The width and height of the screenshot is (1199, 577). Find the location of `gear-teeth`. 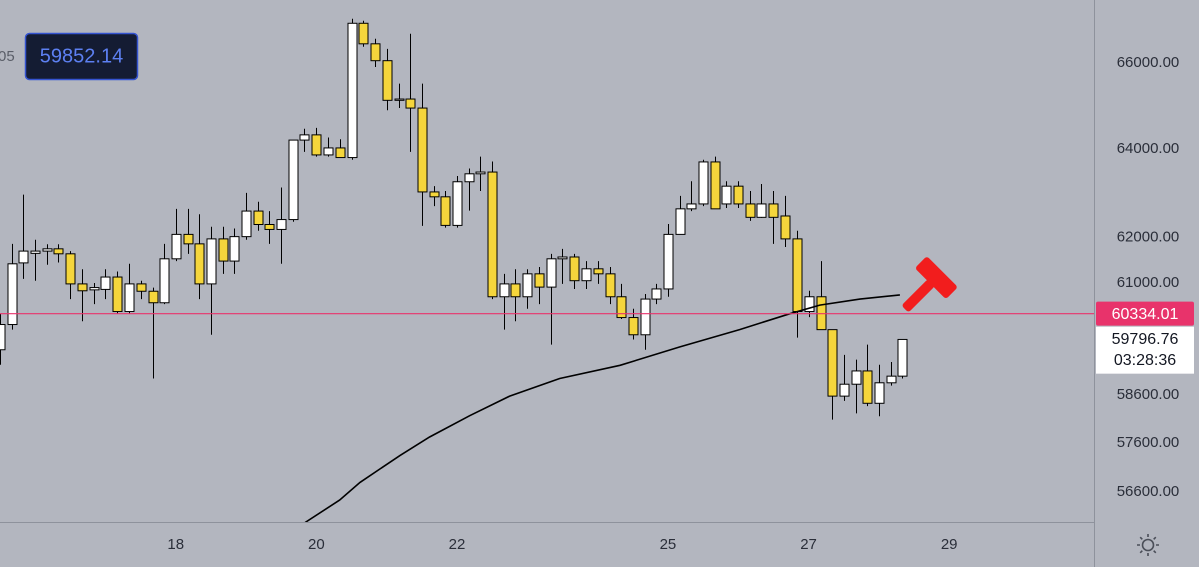

gear-teeth is located at coordinates (1148, 545).